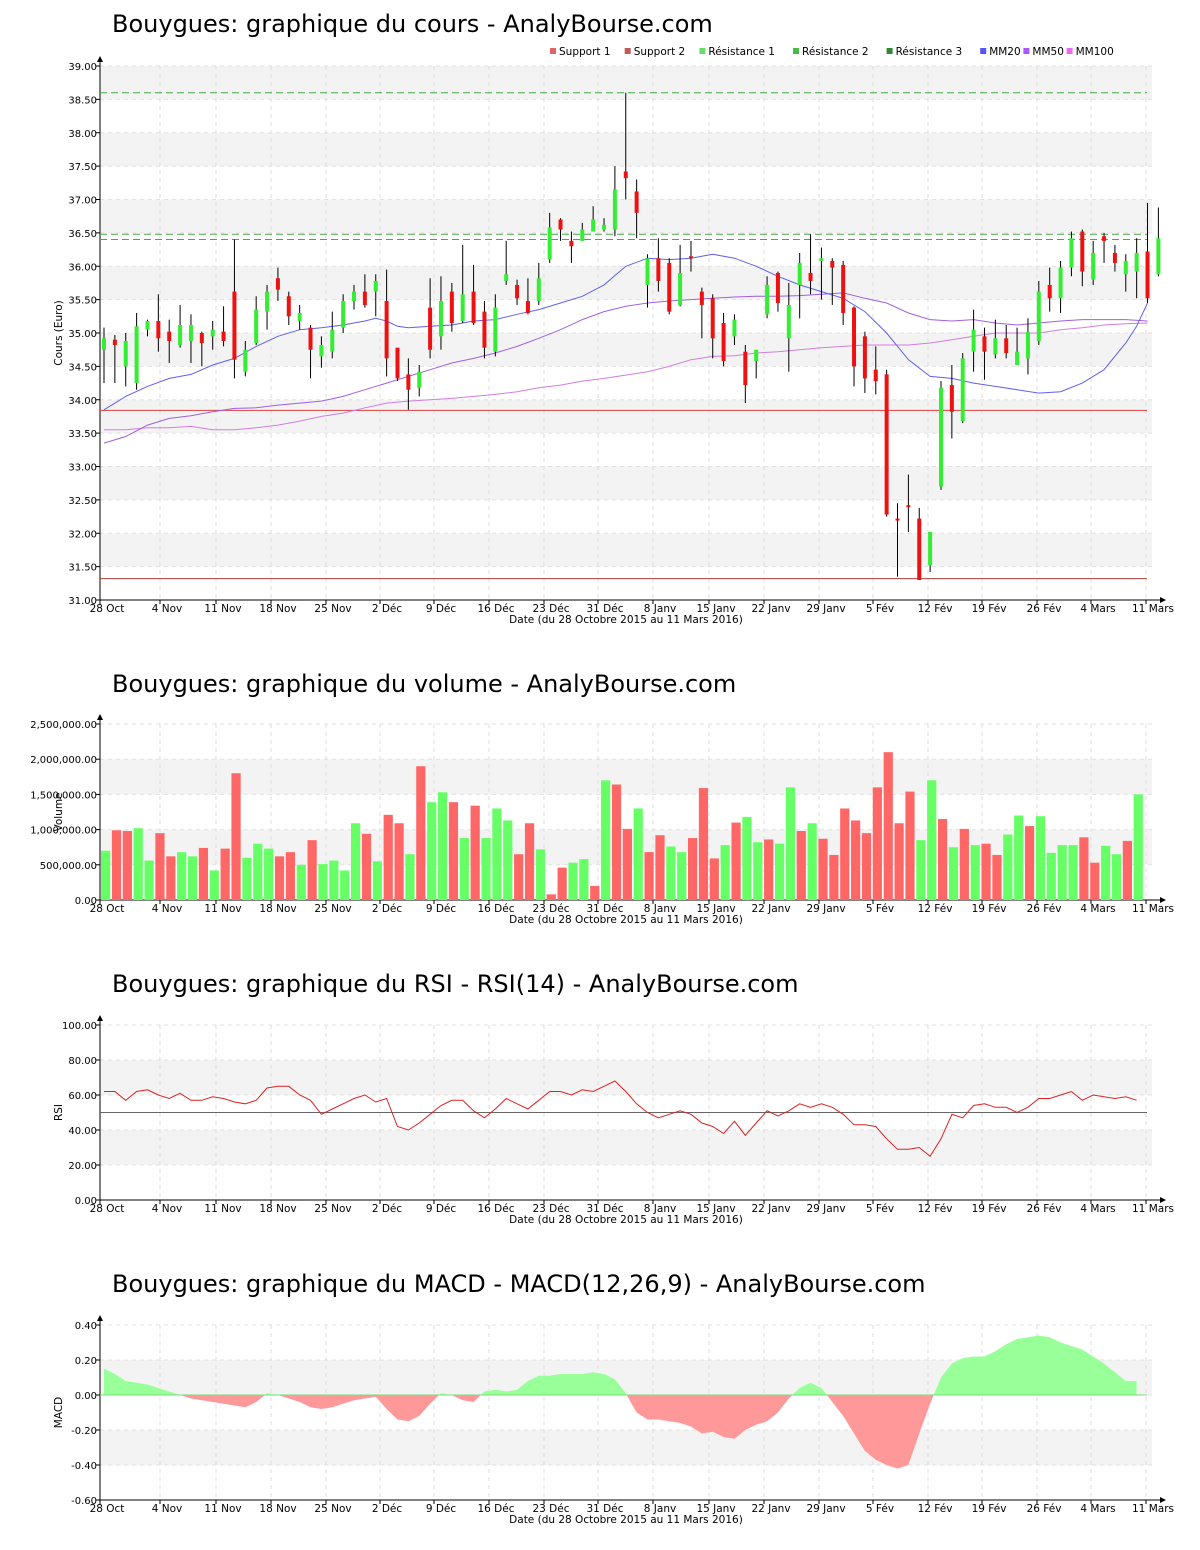 The image size is (1200, 1550). Describe the element at coordinates (82, 1061) in the screenshot. I see `rsi-ytick-label: 80.00` at that location.